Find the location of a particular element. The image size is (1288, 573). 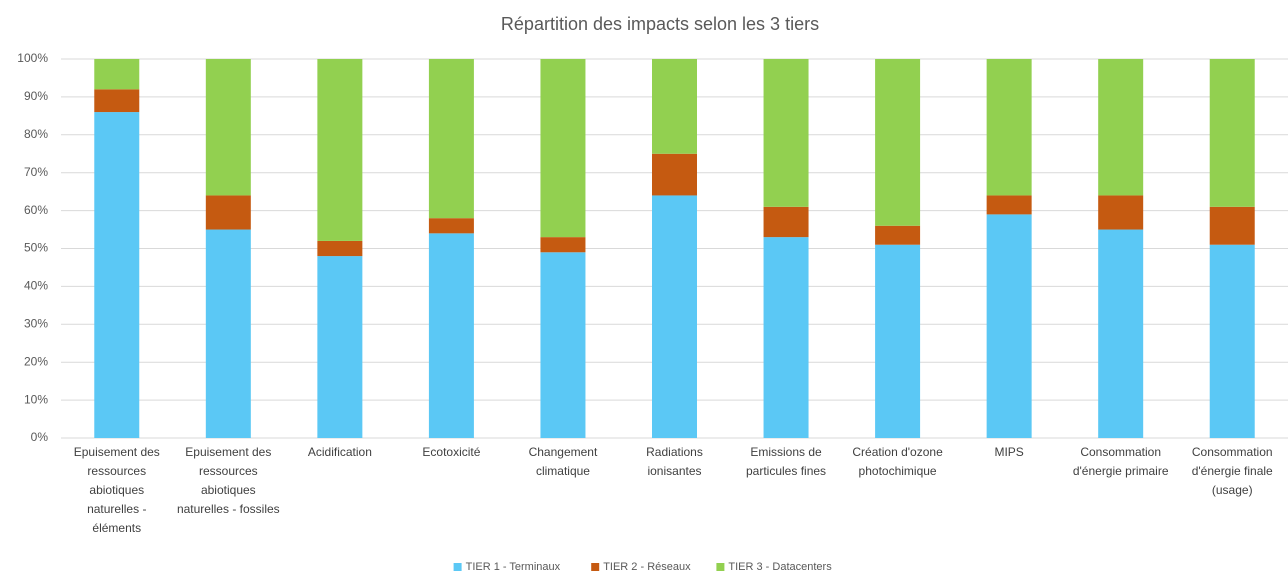

x-tick-label: Radiations ionisantes is located at coordinates (674, 461).